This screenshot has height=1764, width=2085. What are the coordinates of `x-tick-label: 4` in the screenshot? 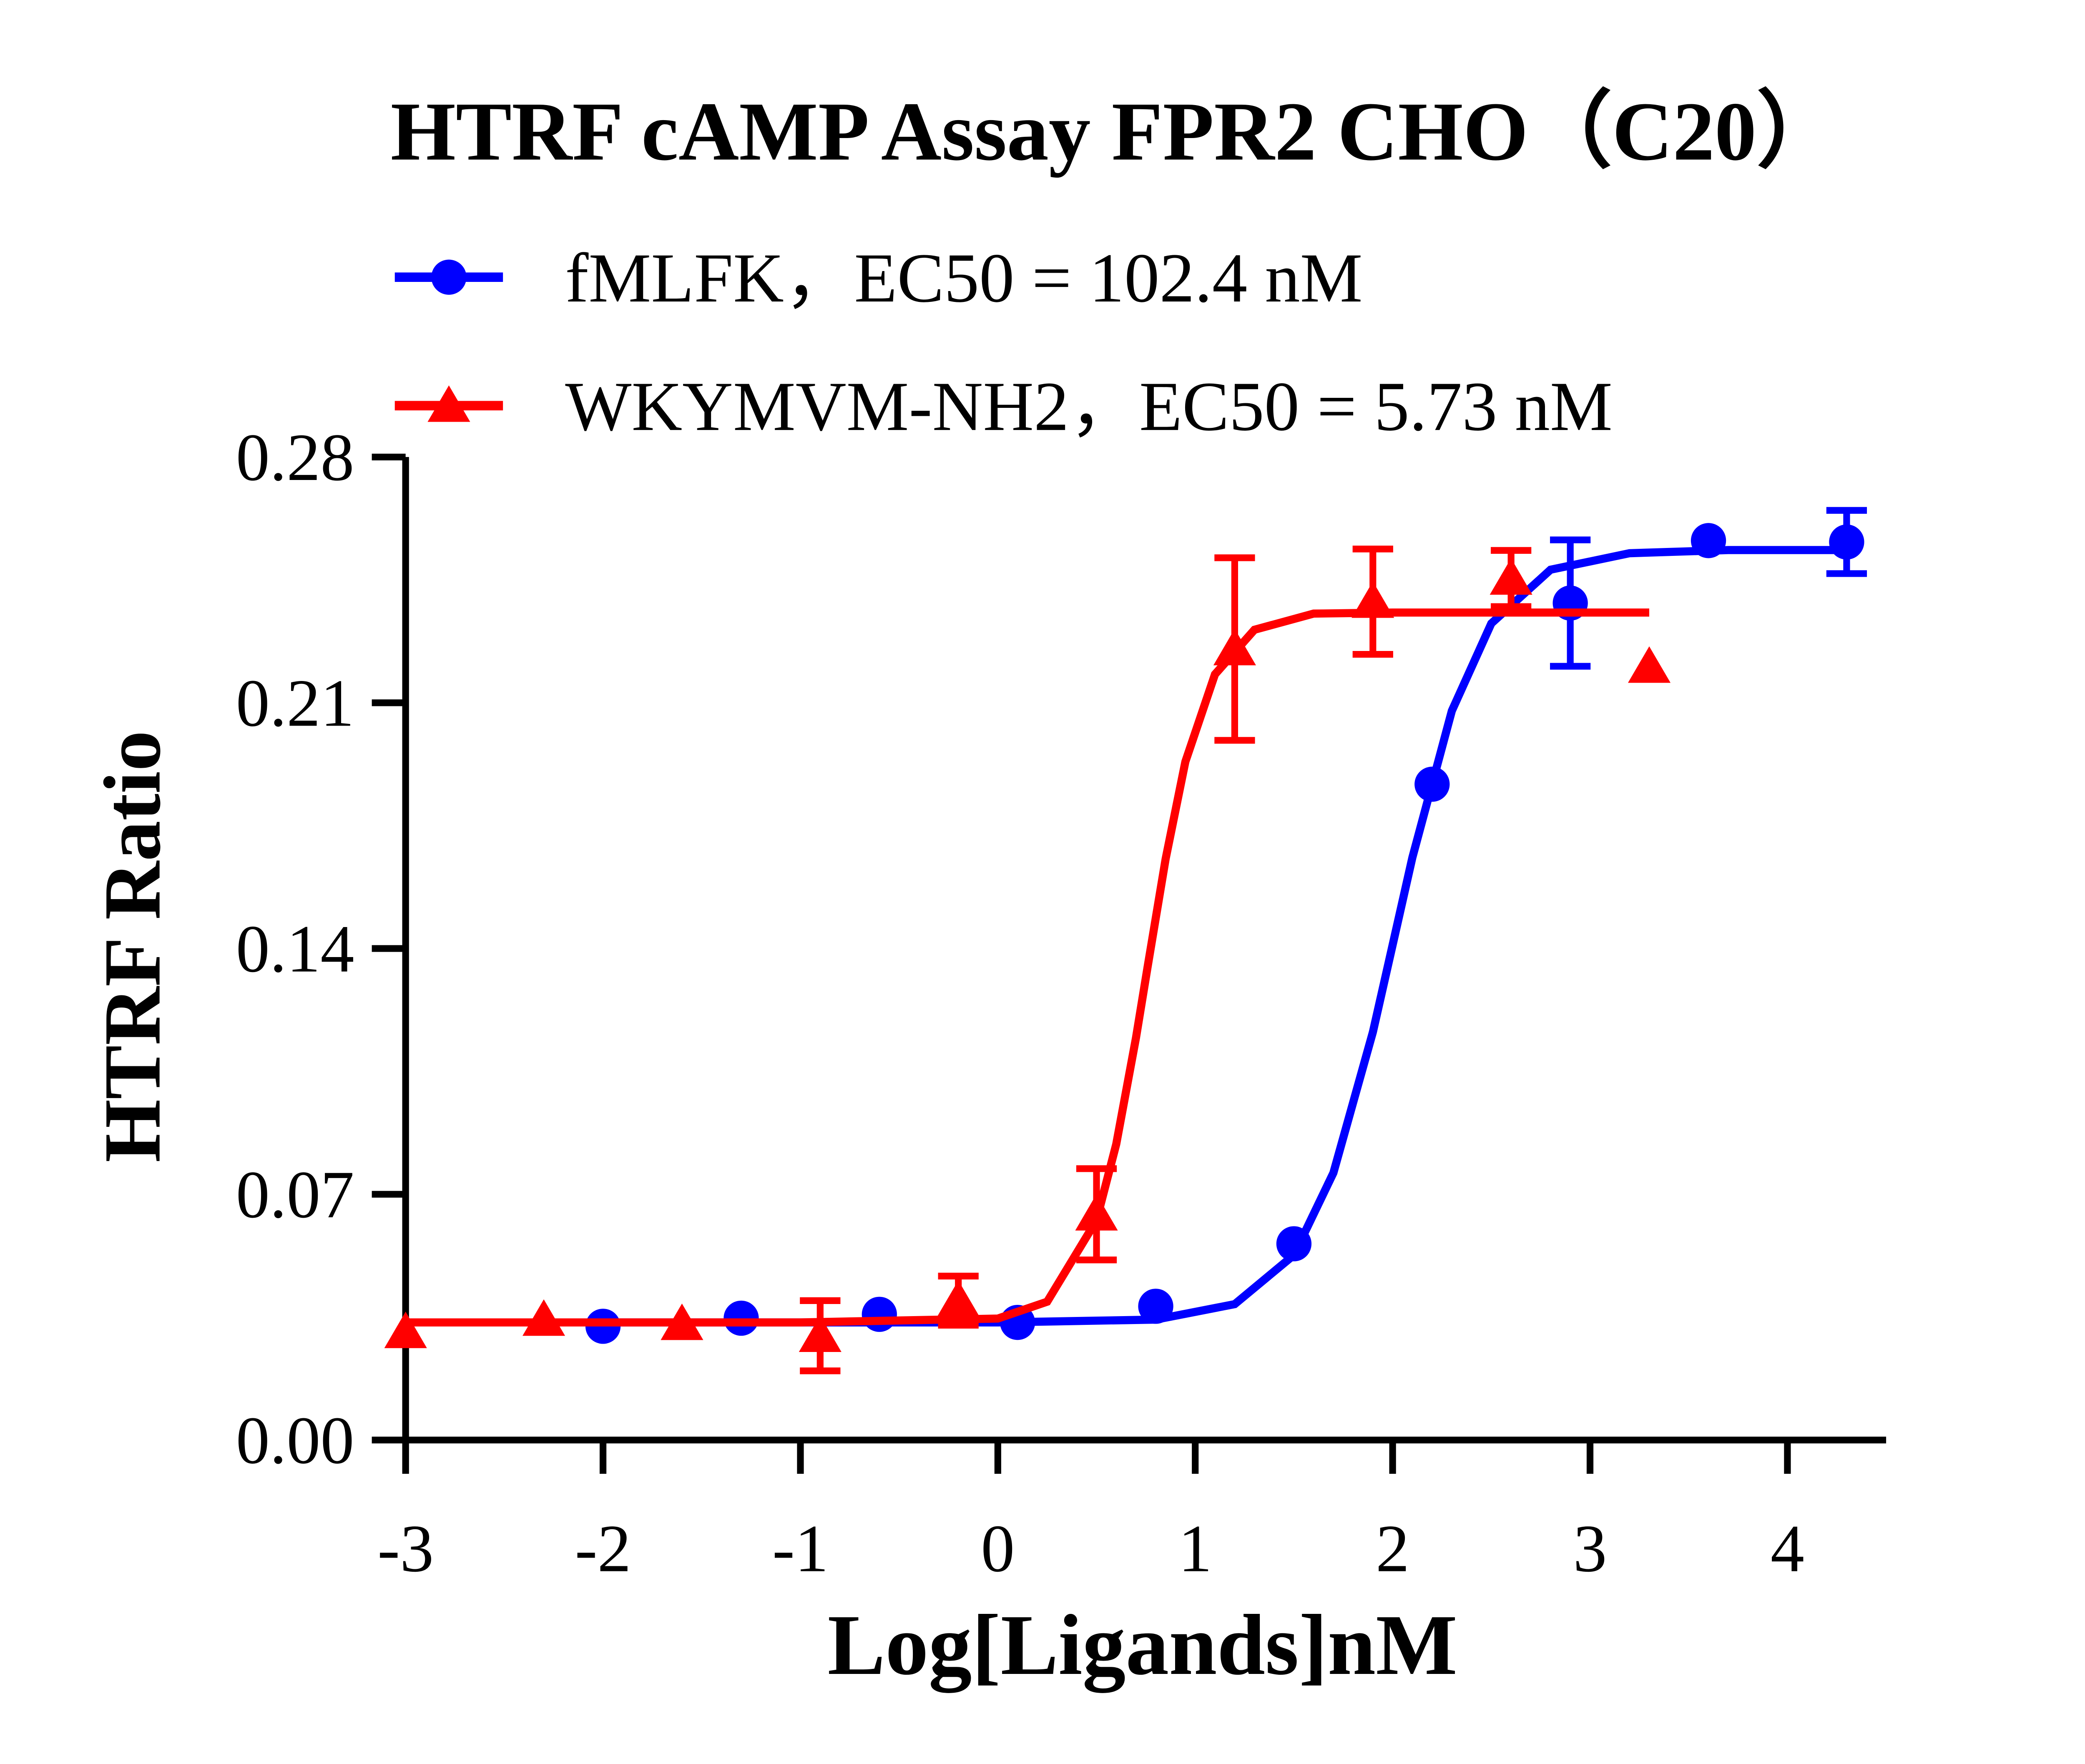 It's located at (1788, 1549).